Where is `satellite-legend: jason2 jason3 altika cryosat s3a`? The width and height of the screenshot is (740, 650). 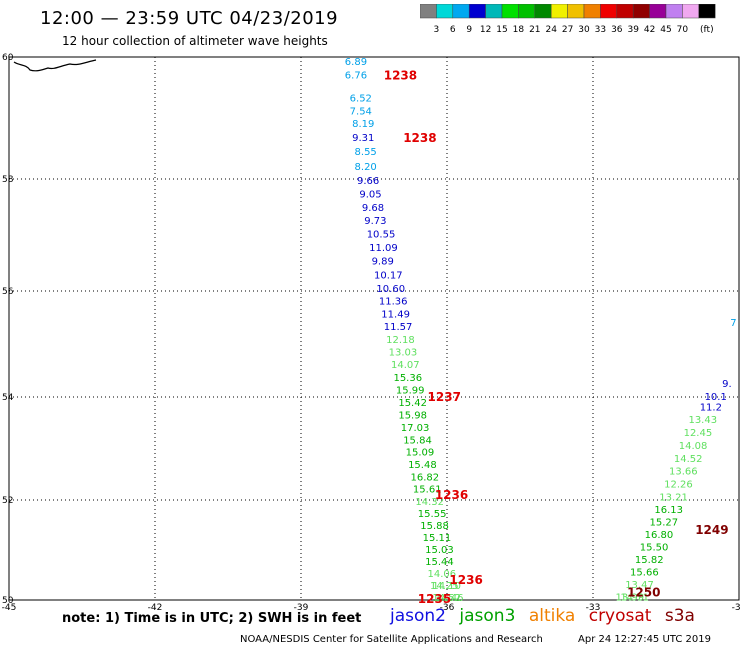 satellite-legend: jason2 jason3 altika cryosat s3a is located at coordinates (546, 616).